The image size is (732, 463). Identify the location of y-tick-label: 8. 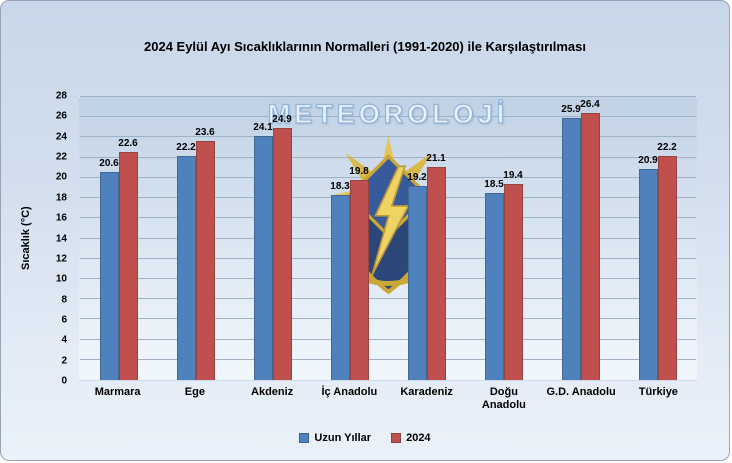
(64, 300).